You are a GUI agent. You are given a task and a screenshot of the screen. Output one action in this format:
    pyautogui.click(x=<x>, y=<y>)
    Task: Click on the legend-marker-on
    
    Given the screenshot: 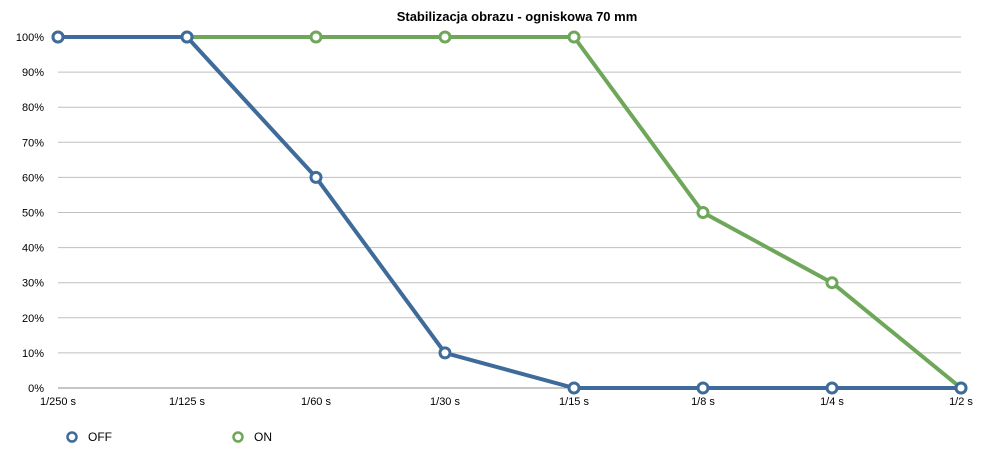 What is the action you would take?
    pyautogui.click(x=238, y=437)
    